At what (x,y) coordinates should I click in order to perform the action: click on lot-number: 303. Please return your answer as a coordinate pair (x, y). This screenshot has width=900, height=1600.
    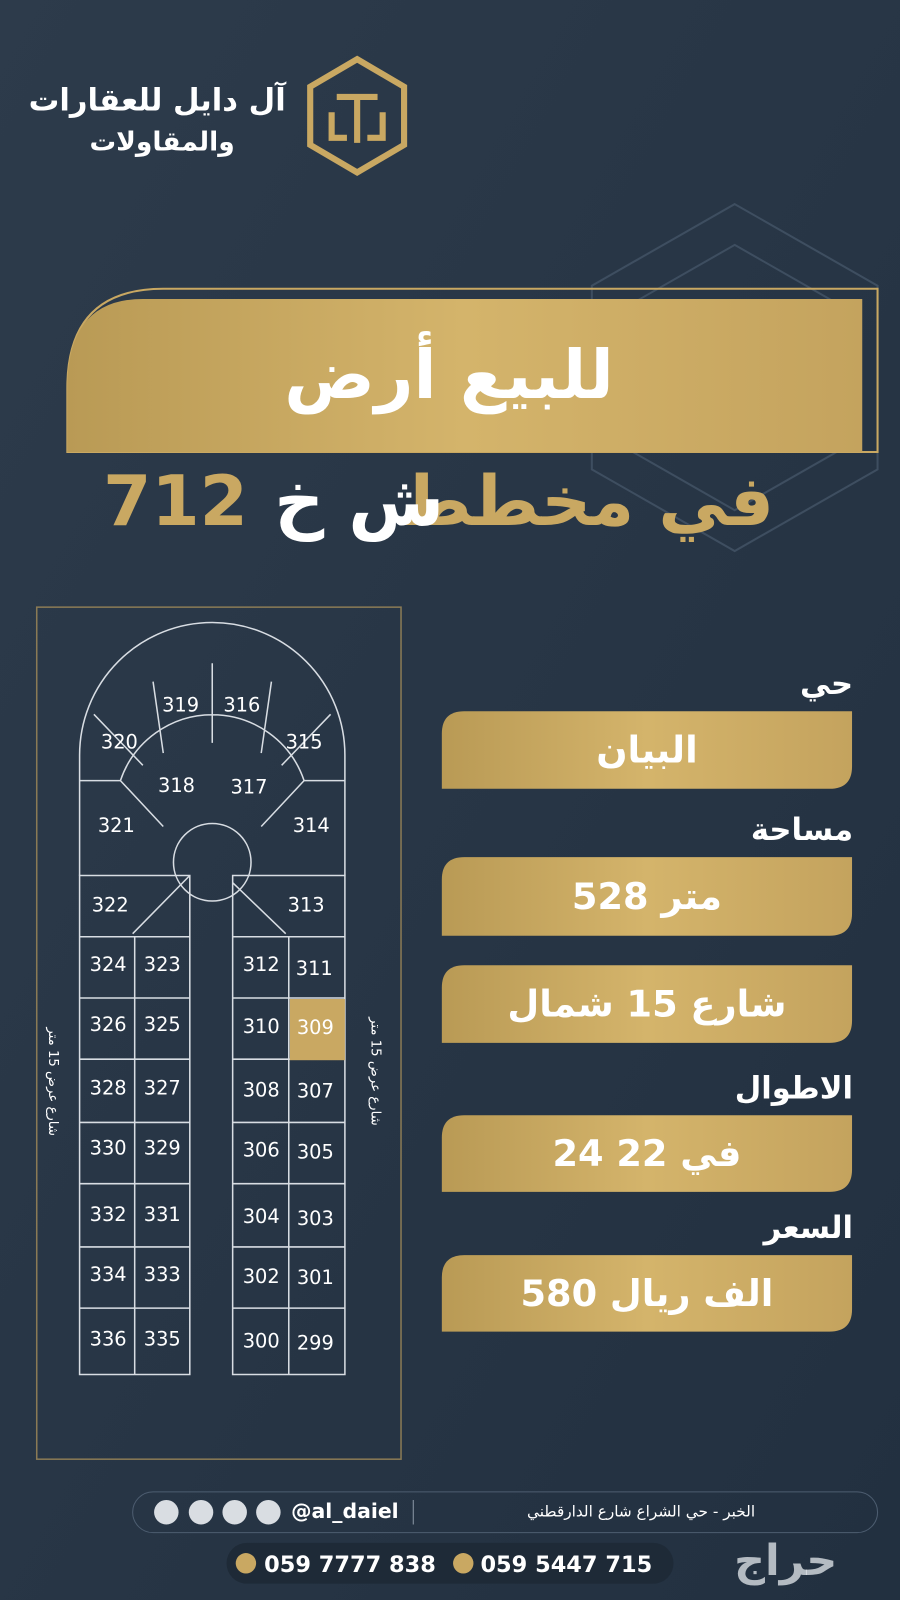
    Looking at the image, I should click on (315, 1218).